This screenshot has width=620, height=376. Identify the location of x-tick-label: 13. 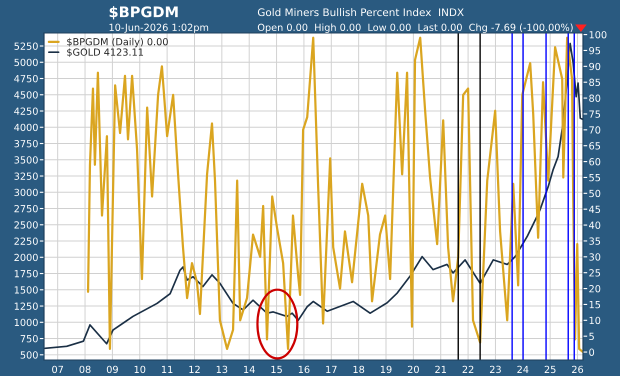
(222, 370).